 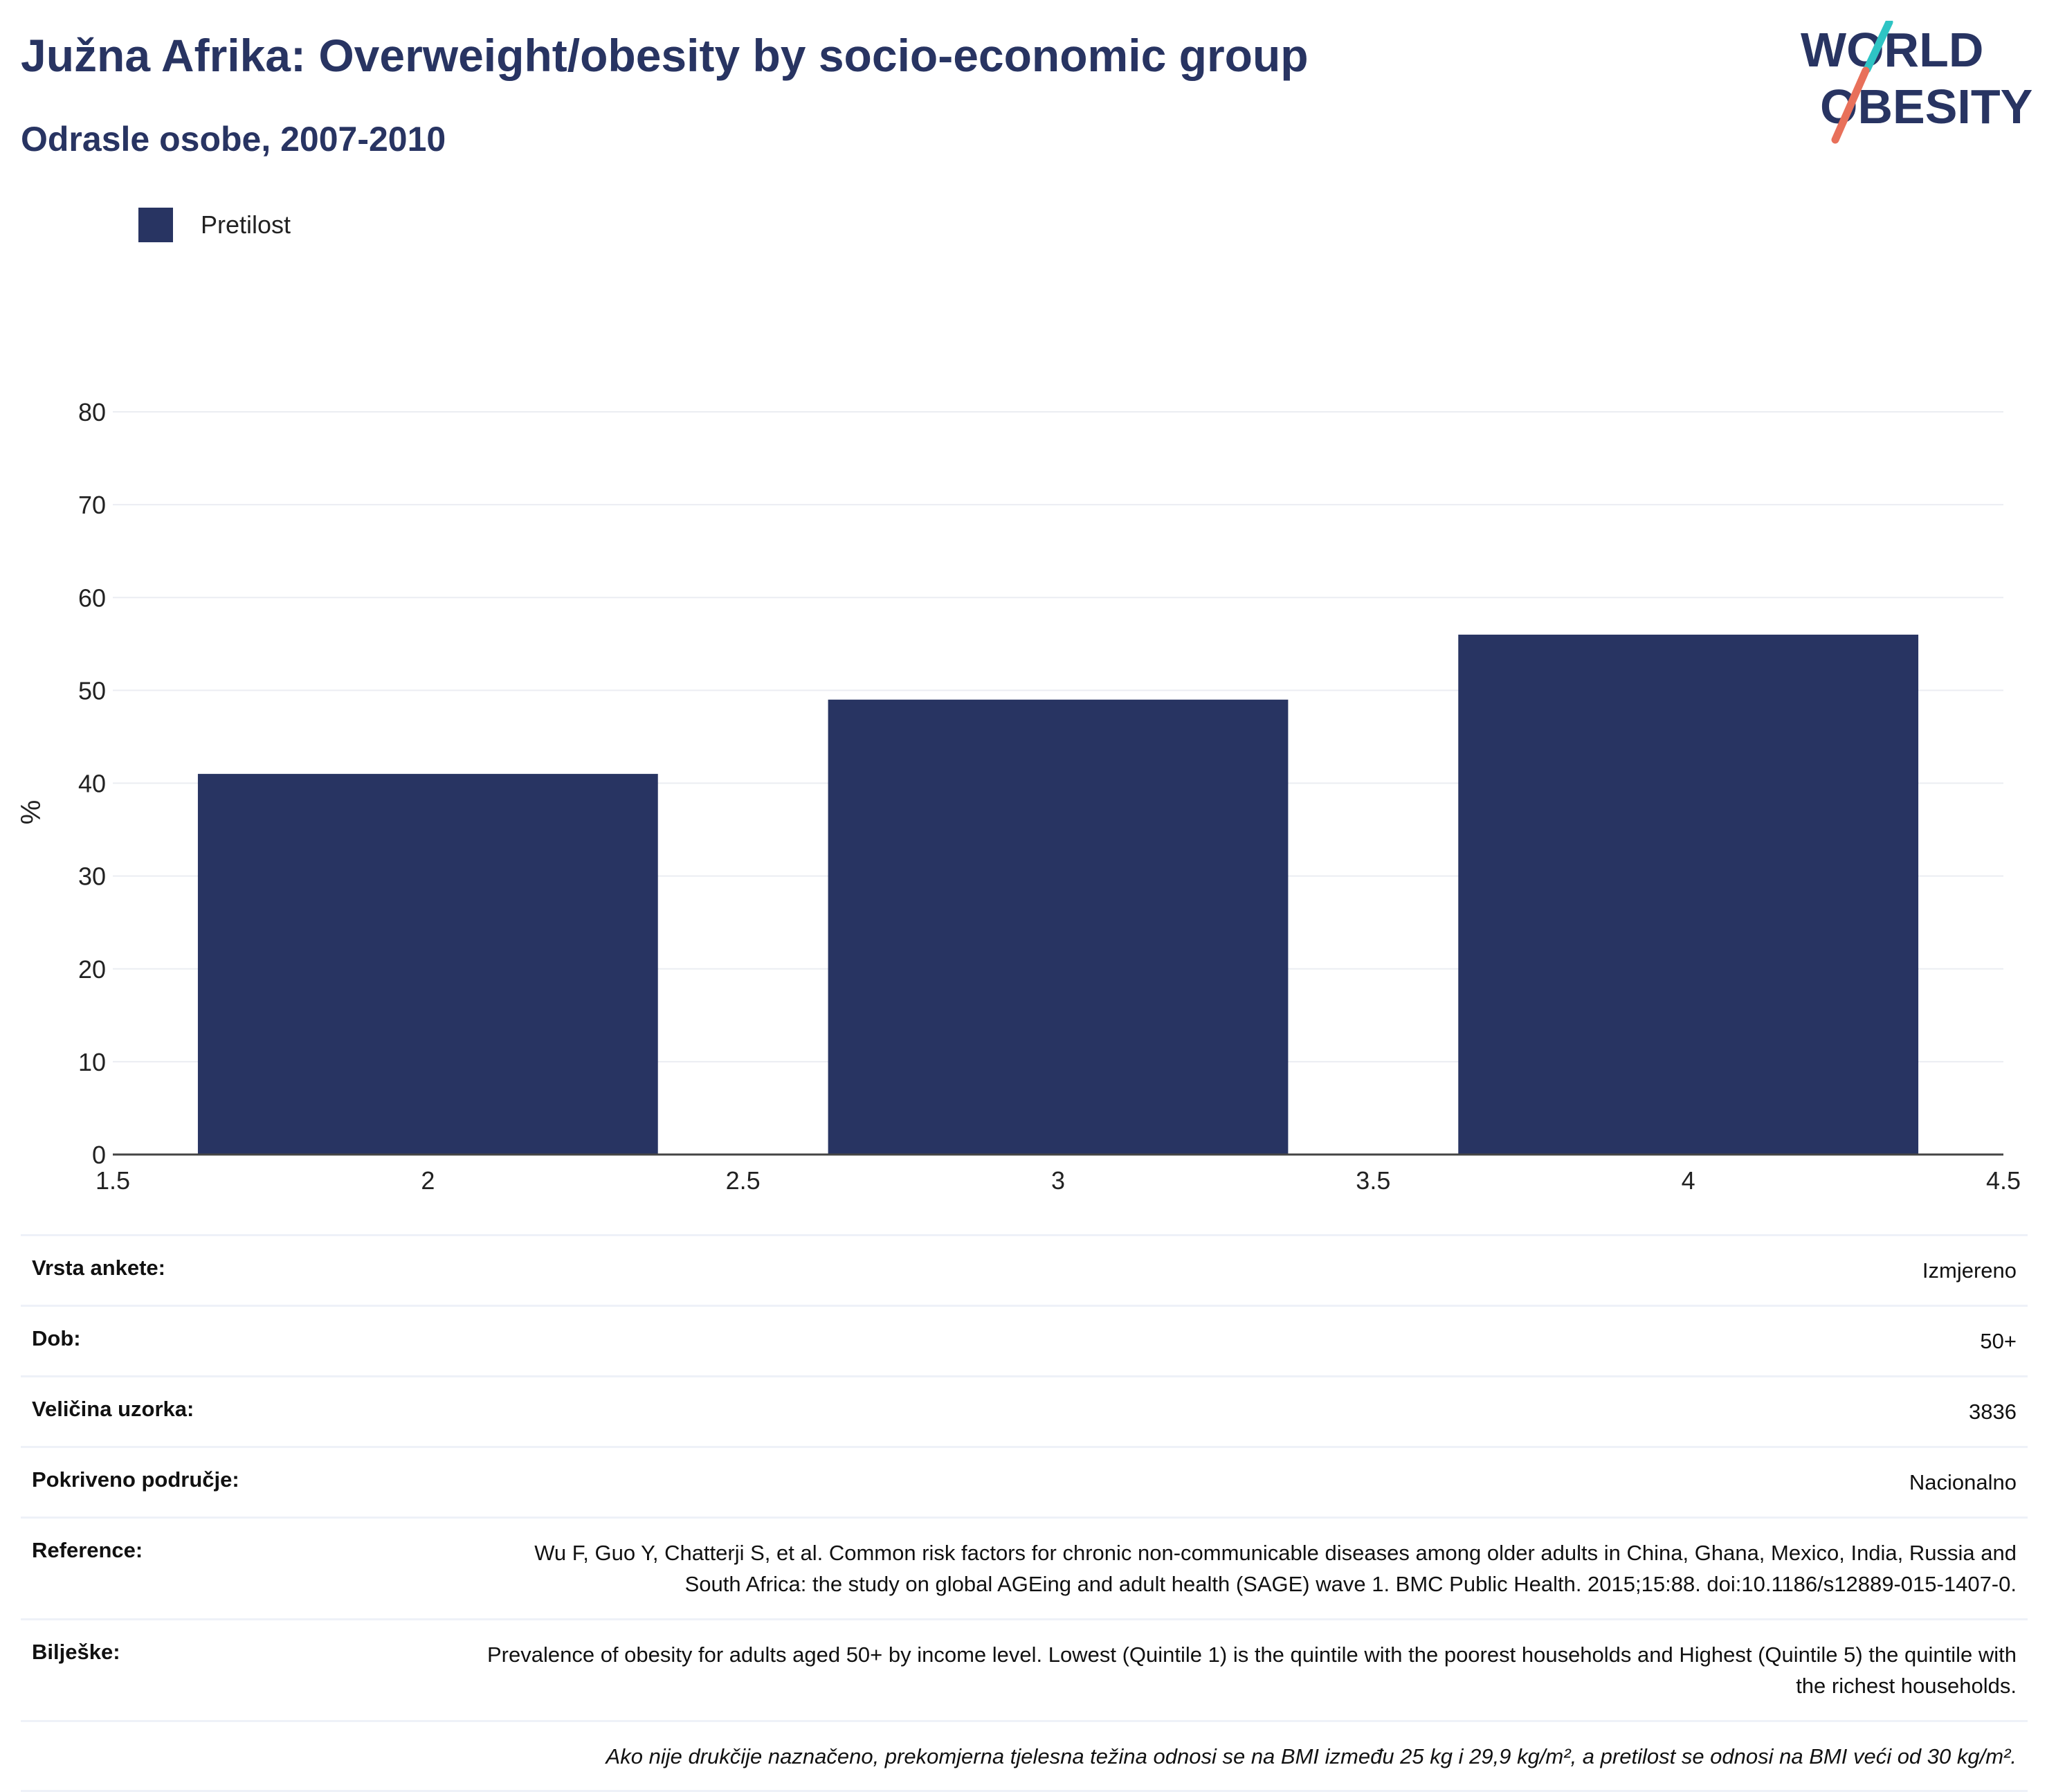 What do you see at coordinates (1963, 1483) in the screenshot?
I see `meta-value: Nacionalno` at bounding box center [1963, 1483].